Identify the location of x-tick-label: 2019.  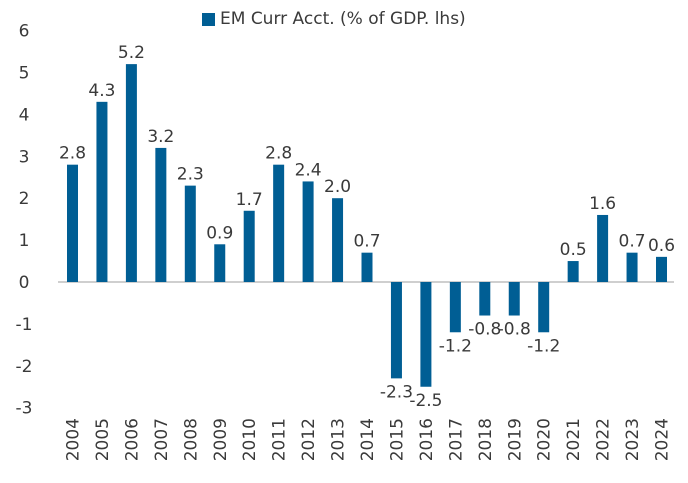
(515, 439).